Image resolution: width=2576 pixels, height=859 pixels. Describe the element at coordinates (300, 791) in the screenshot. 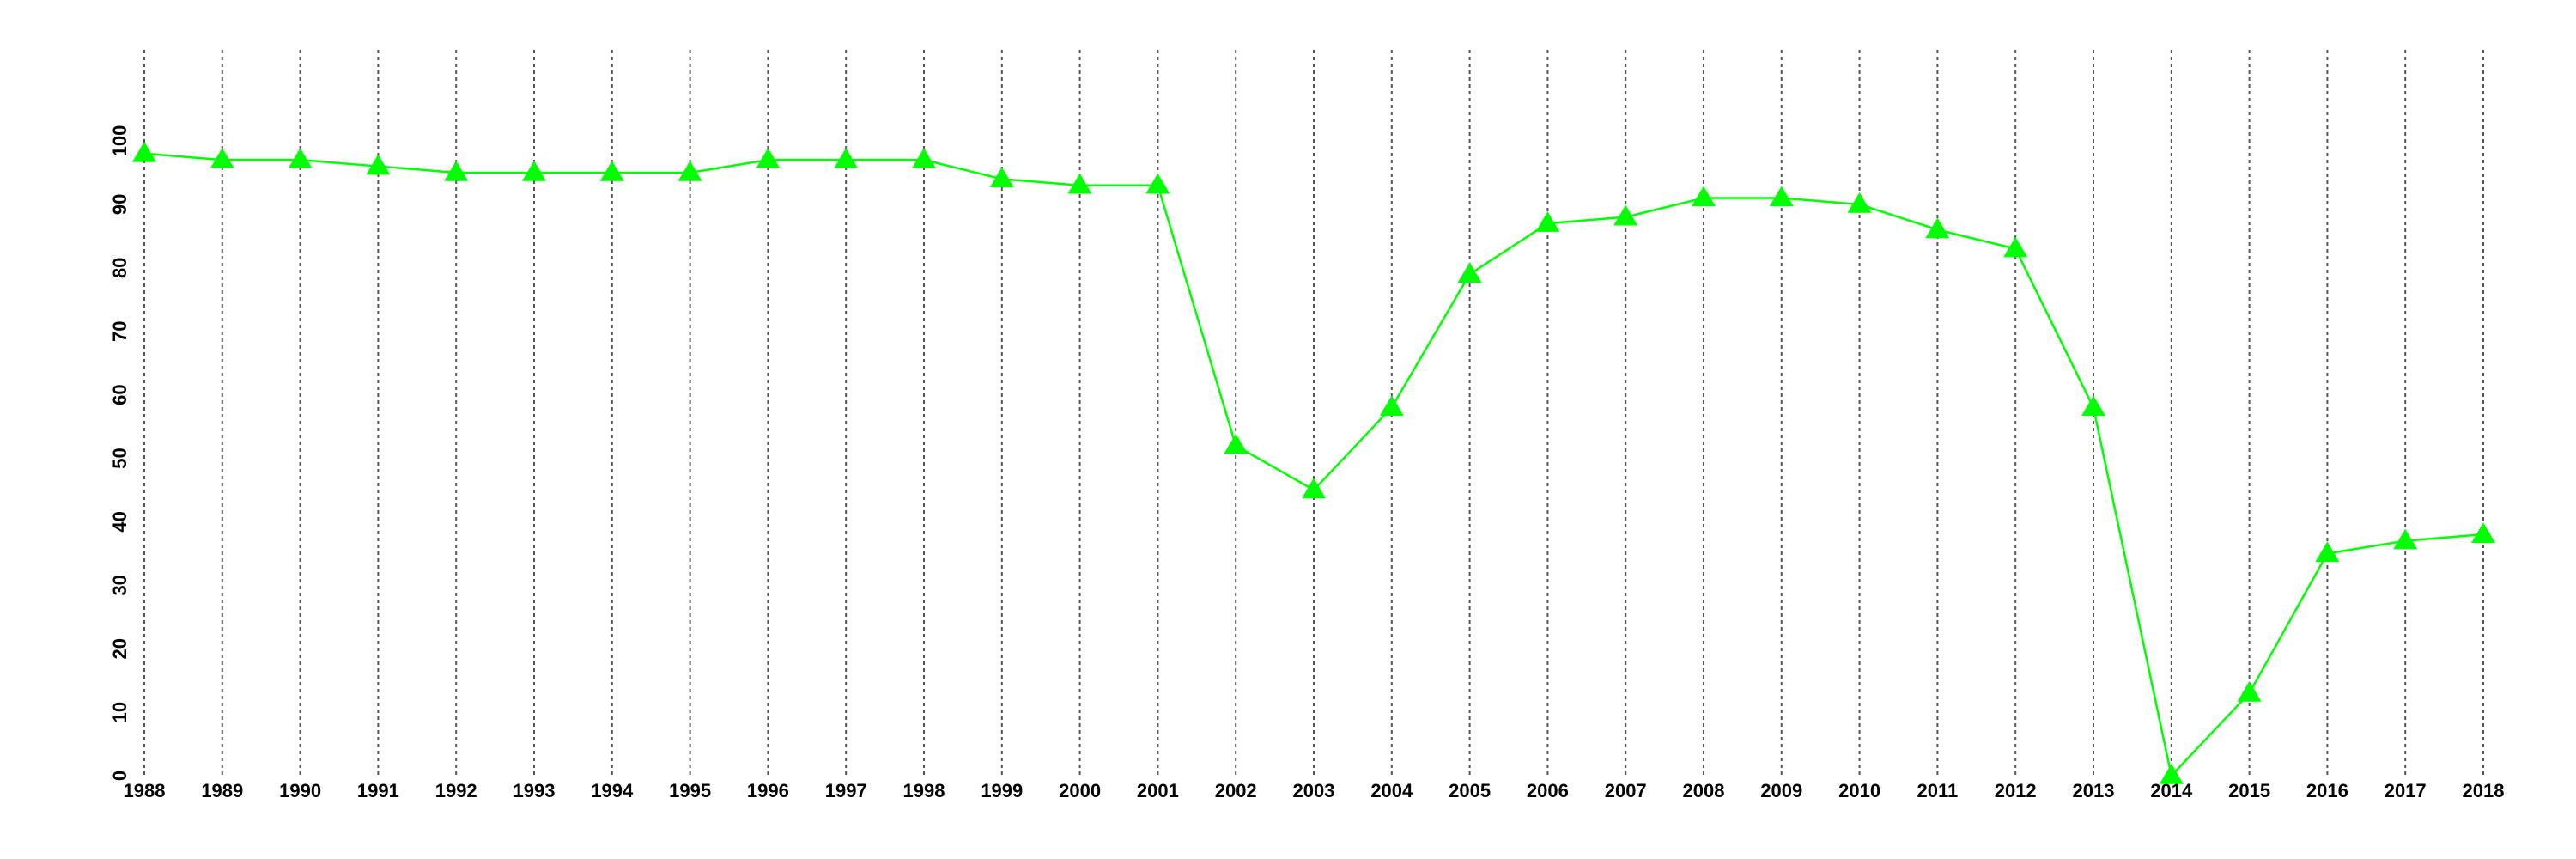

I see `x-tick-label: 1990` at that location.